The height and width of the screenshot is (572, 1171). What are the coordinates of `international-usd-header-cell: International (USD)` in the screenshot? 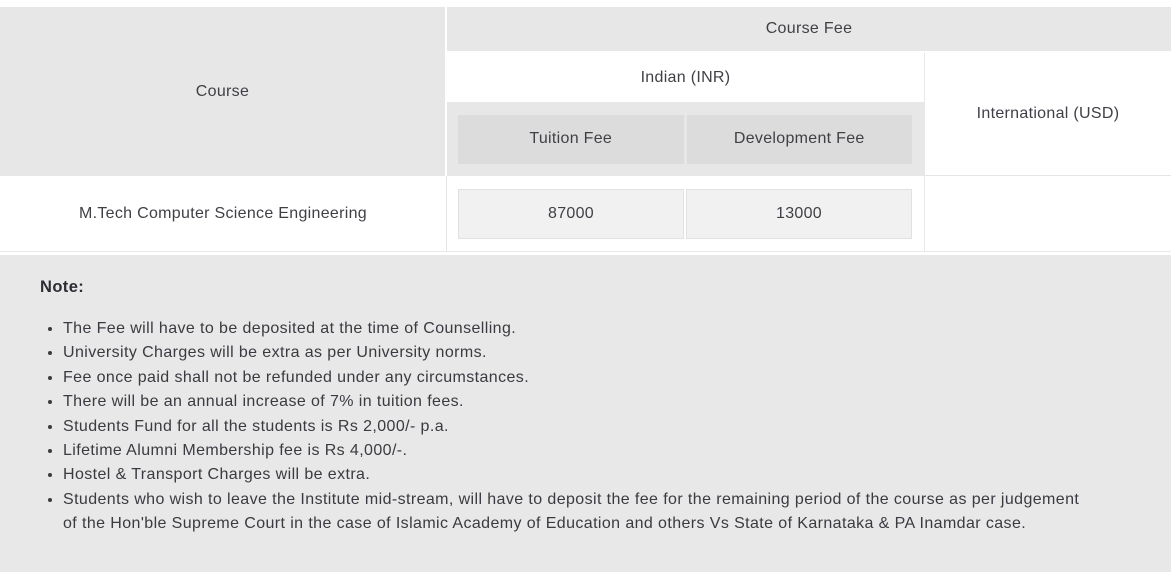 It's located at (1047, 114).